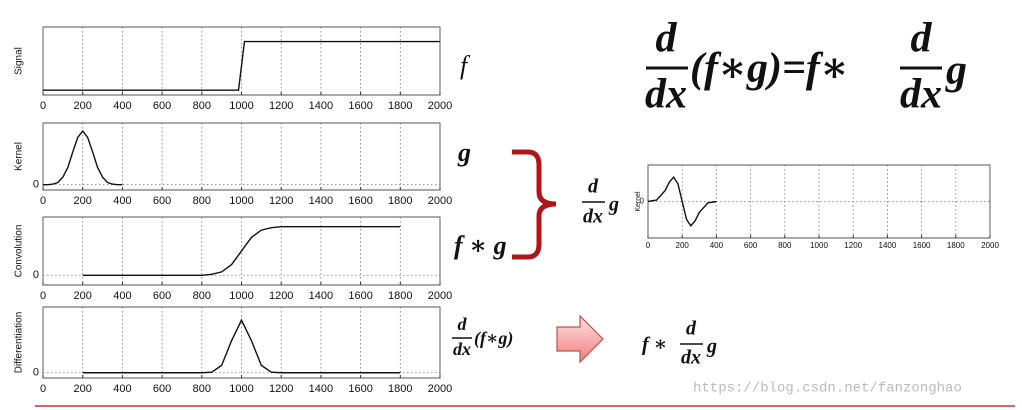 The height and width of the screenshot is (410, 1022). What do you see at coordinates (480, 245) in the screenshot?
I see `label-f-conv-g: f ∗ g` at bounding box center [480, 245].